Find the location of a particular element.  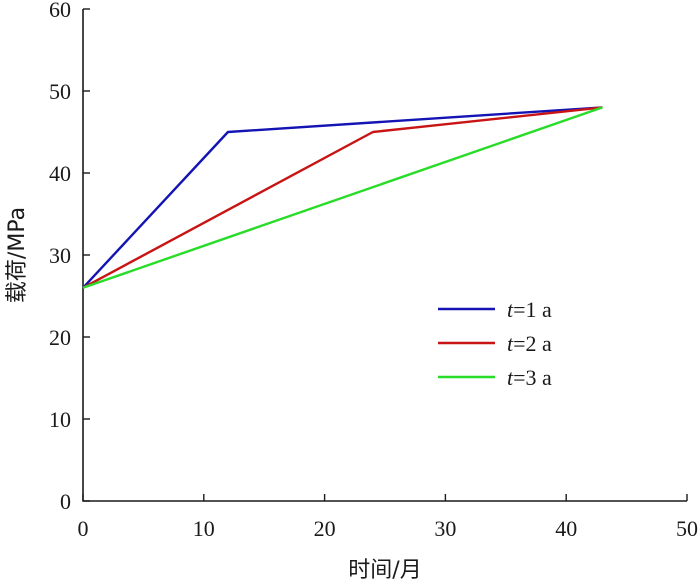

y-tick-label: 20 is located at coordinates (60, 337).